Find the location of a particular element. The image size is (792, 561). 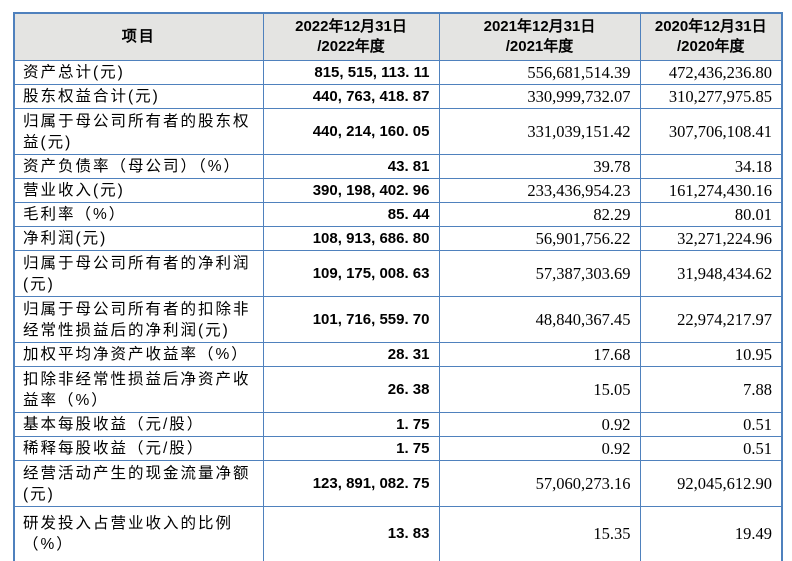

value-2021: 233,436,954.23 is located at coordinates (539, 190).